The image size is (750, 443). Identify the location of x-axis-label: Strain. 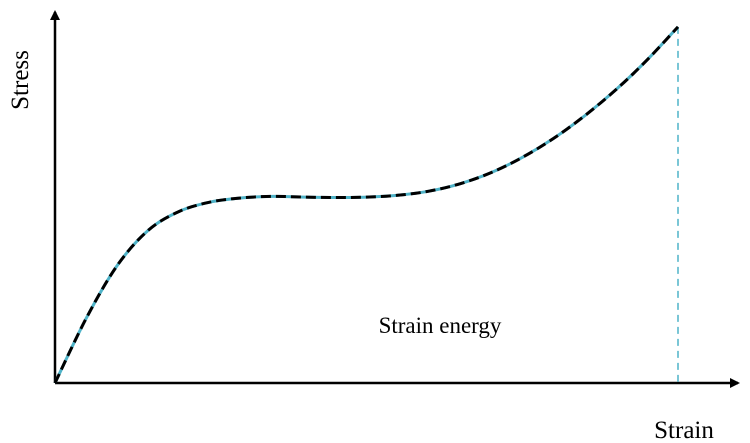
(684, 430).